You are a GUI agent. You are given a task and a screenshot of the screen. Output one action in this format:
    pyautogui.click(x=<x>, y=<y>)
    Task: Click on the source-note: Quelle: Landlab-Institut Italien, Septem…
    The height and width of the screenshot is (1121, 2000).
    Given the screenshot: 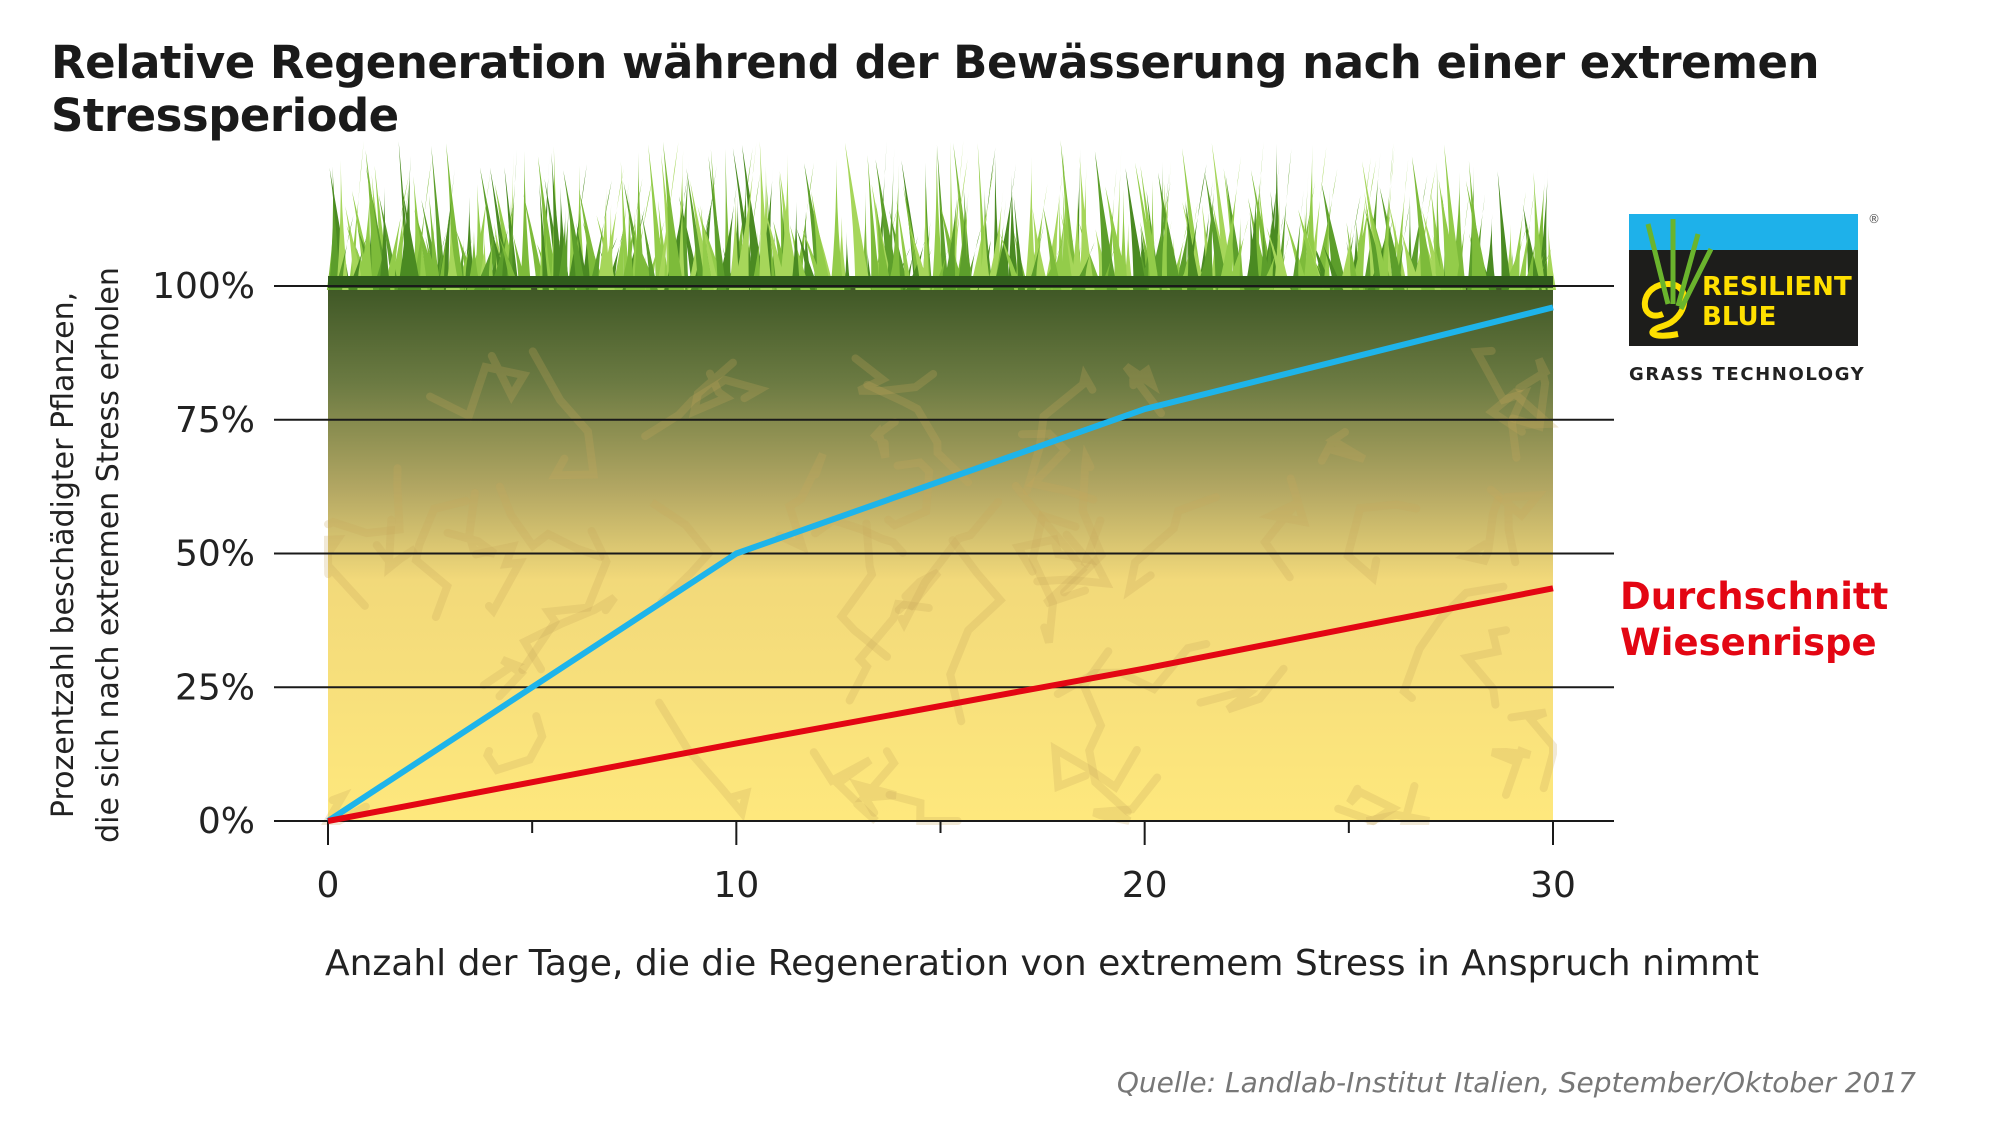 What is the action you would take?
    pyautogui.click(x=1516, y=1082)
    